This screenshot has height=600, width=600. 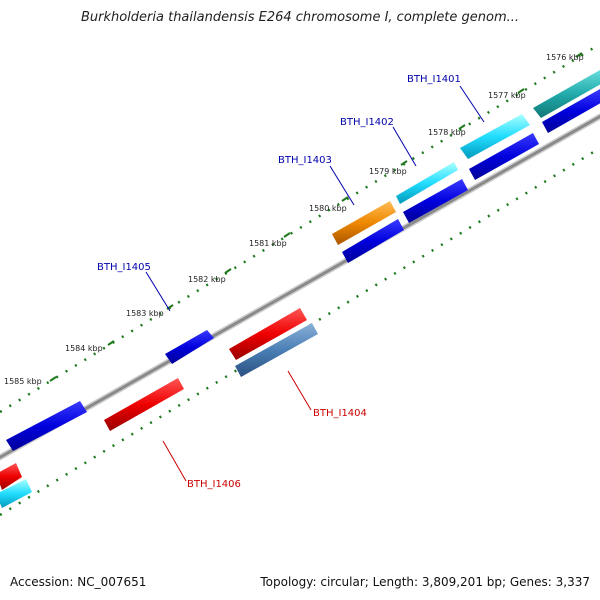 What do you see at coordinates (268, 334) in the screenshot?
I see `gene-feature-red-inner` at bounding box center [268, 334].